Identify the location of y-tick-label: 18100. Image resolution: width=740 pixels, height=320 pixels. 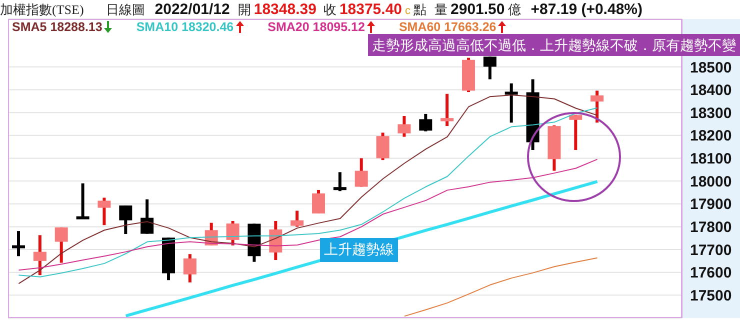
(711, 159).